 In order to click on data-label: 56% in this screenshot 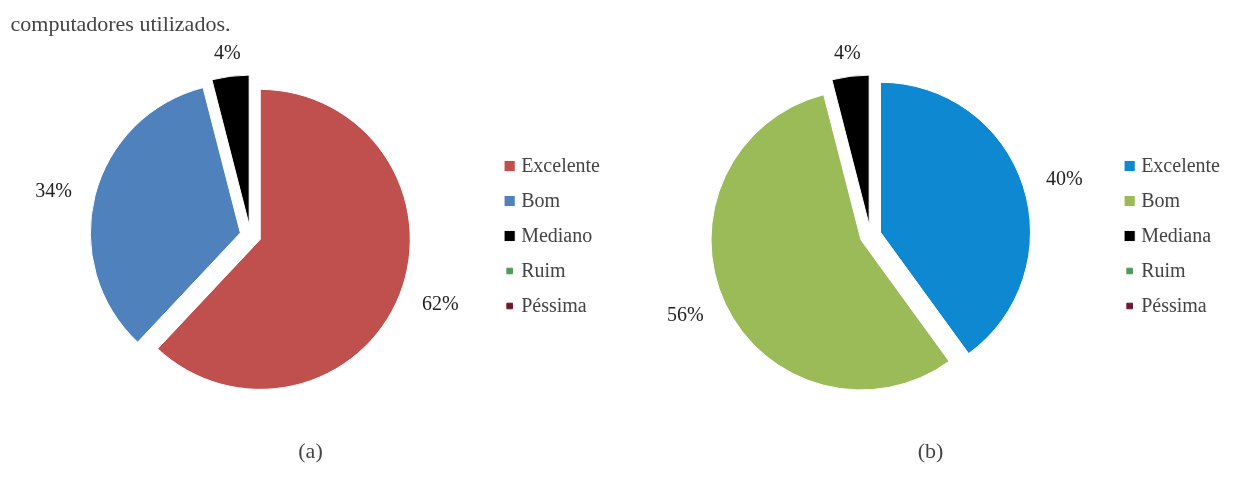, I will do `click(685, 314)`.